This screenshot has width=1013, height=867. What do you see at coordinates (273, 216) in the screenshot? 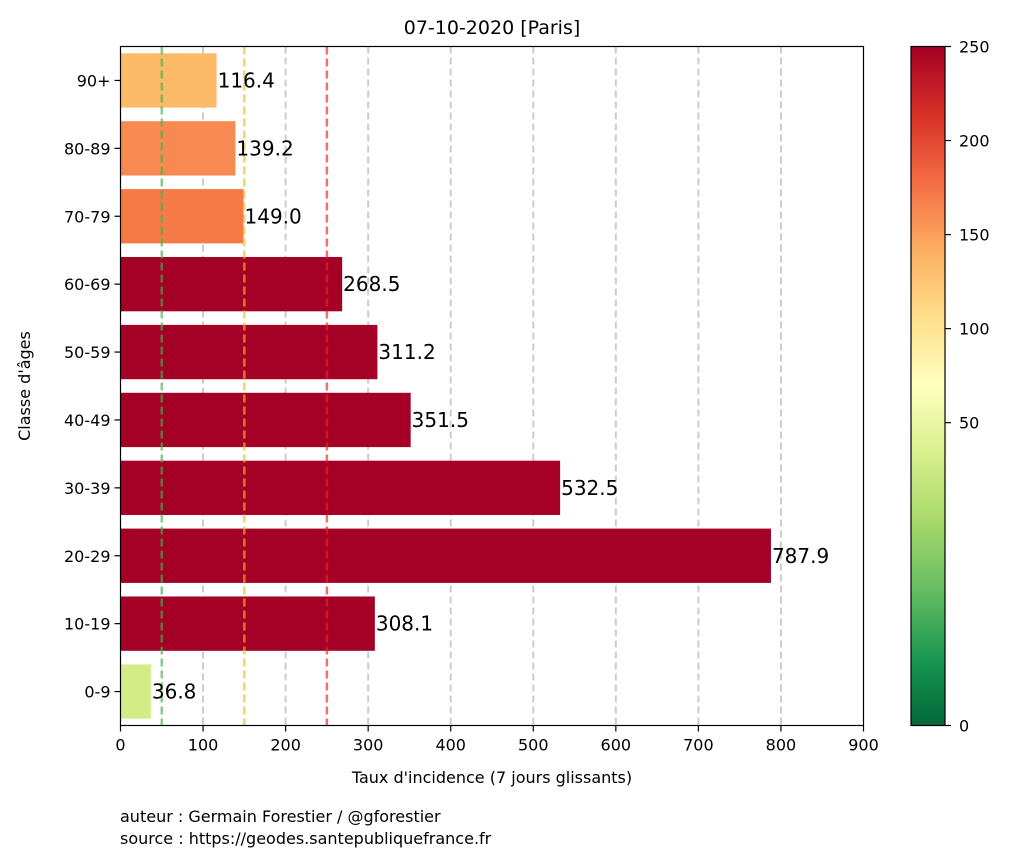
I see `value-label: 149.0` at bounding box center [273, 216].